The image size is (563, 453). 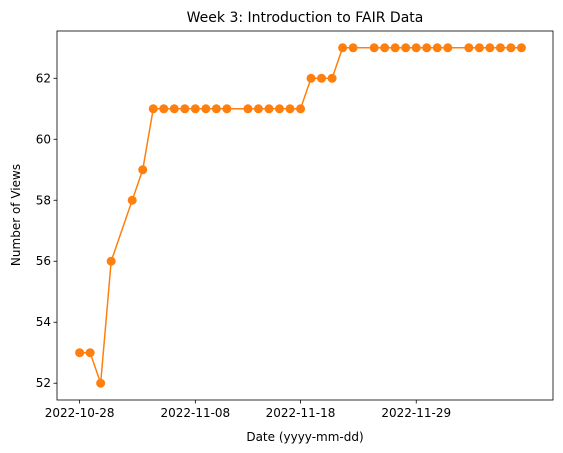 I want to click on y-tick-label: 56, so click(x=43, y=261).